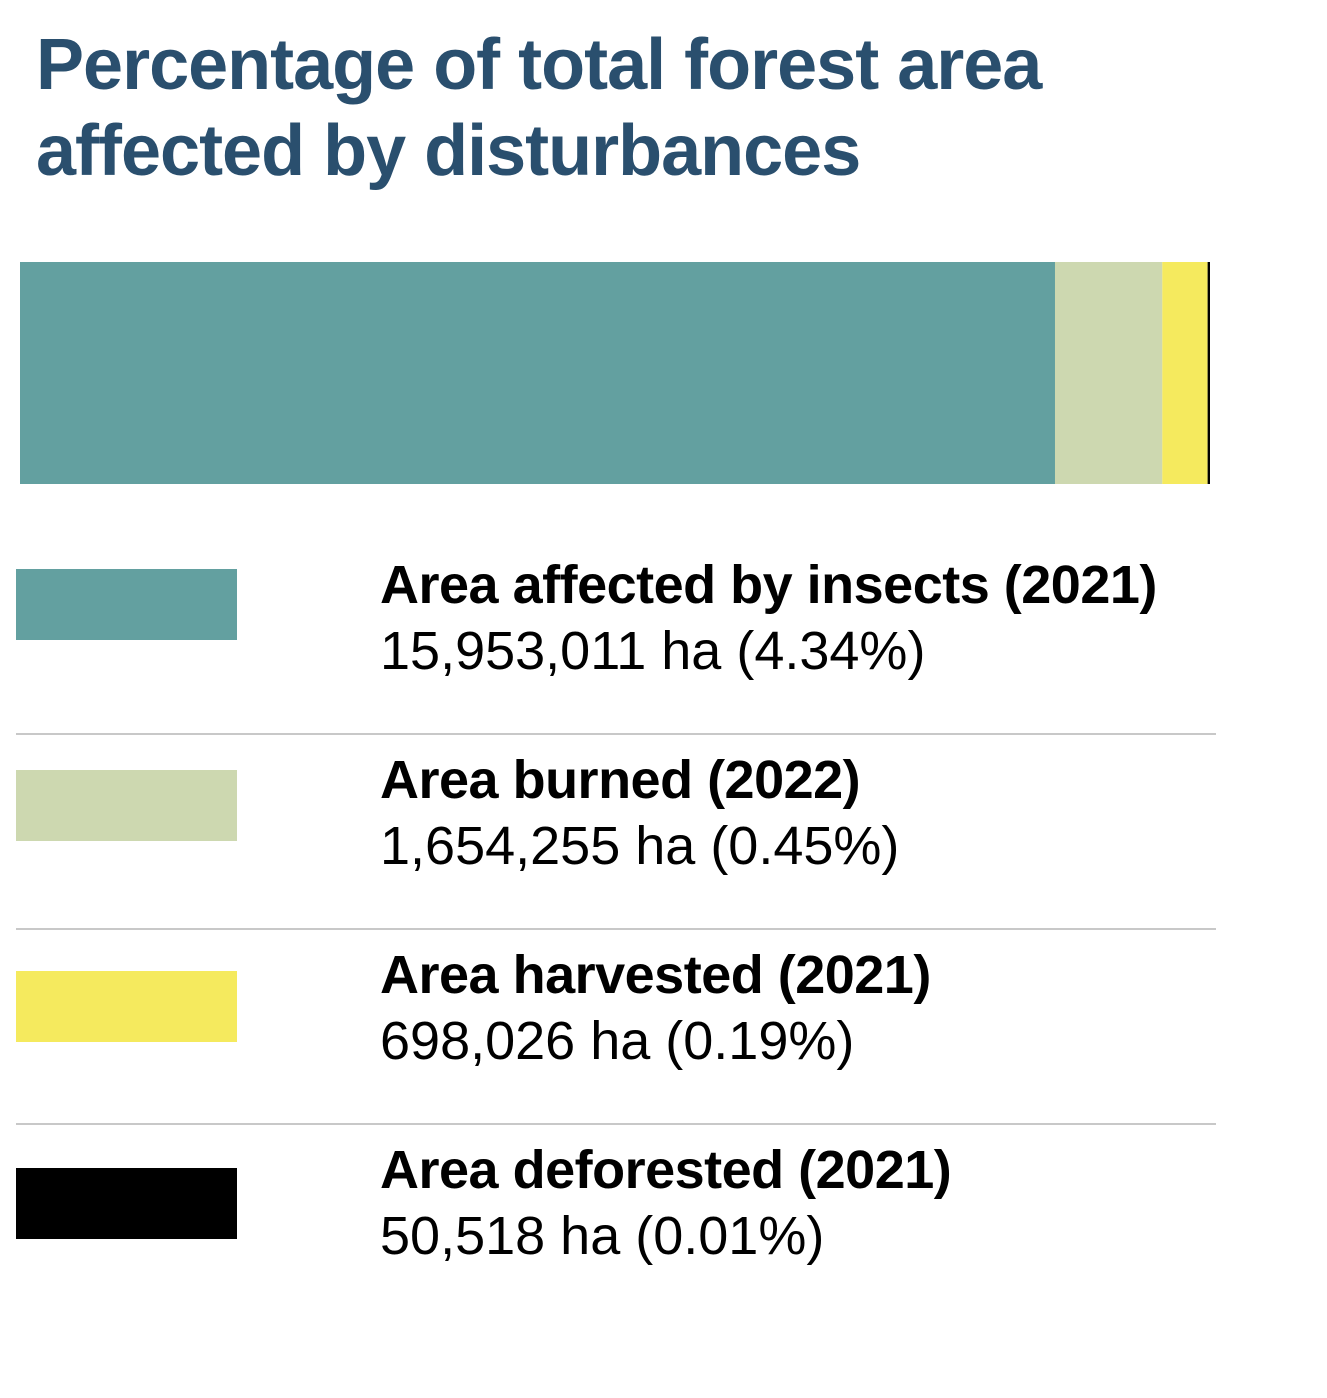 The width and height of the screenshot is (1327, 1398). Describe the element at coordinates (538, 846) in the screenshot. I see `legend-hectares: 1,654,255 ha` at that location.